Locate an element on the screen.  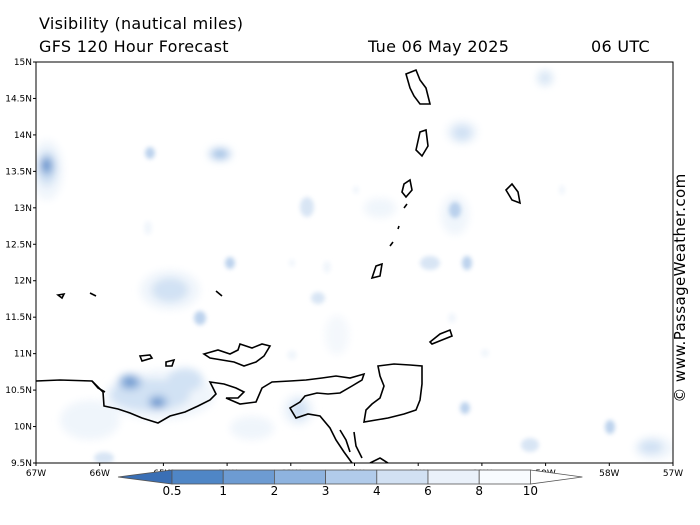
barbados-outline is located at coordinates (513, 193).